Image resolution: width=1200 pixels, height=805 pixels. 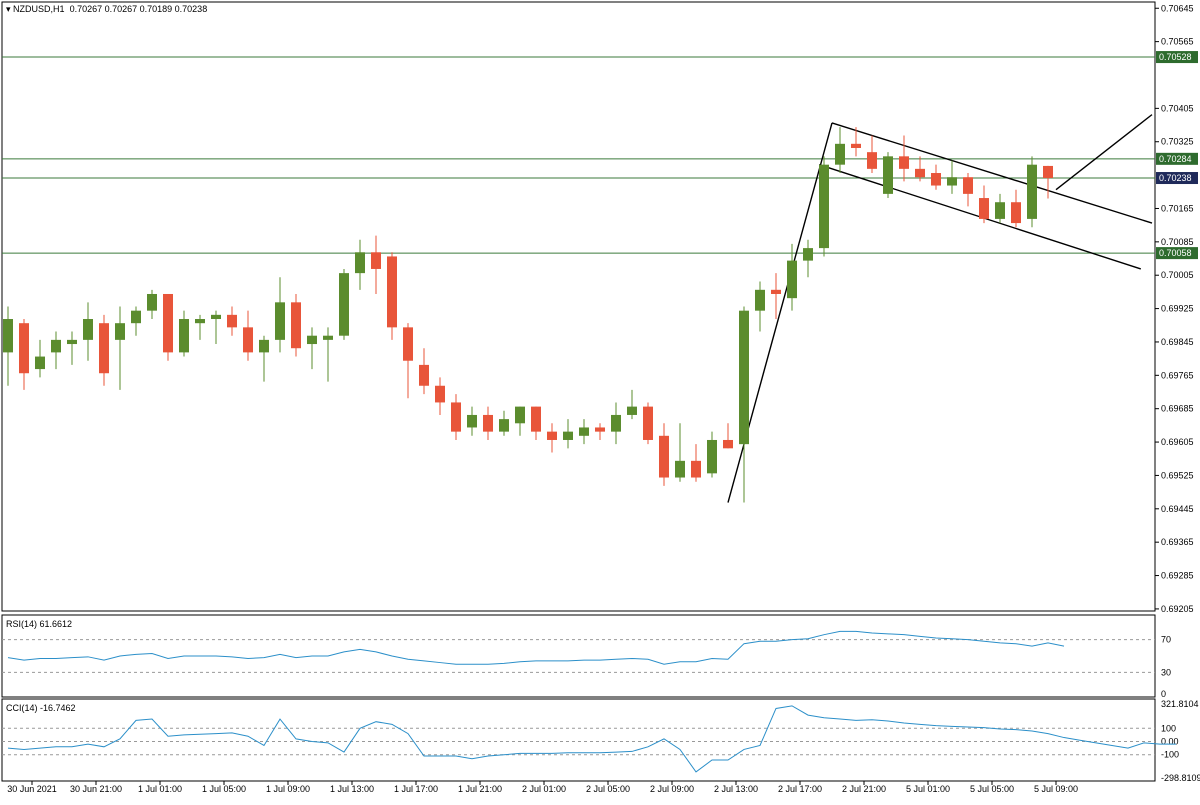 What do you see at coordinates (41, 708) in the screenshot?
I see `cci-label: CCI(14) -16.7462` at bounding box center [41, 708].